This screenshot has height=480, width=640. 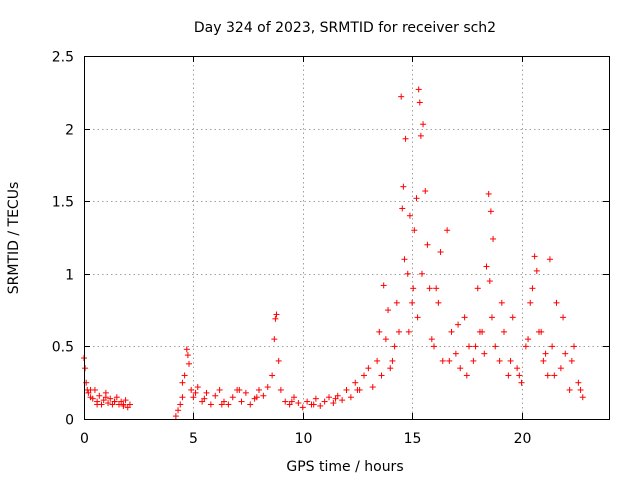 What do you see at coordinates (193, 439) in the screenshot?
I see `x-tick-label: 5` at bounding box center [193, 439].